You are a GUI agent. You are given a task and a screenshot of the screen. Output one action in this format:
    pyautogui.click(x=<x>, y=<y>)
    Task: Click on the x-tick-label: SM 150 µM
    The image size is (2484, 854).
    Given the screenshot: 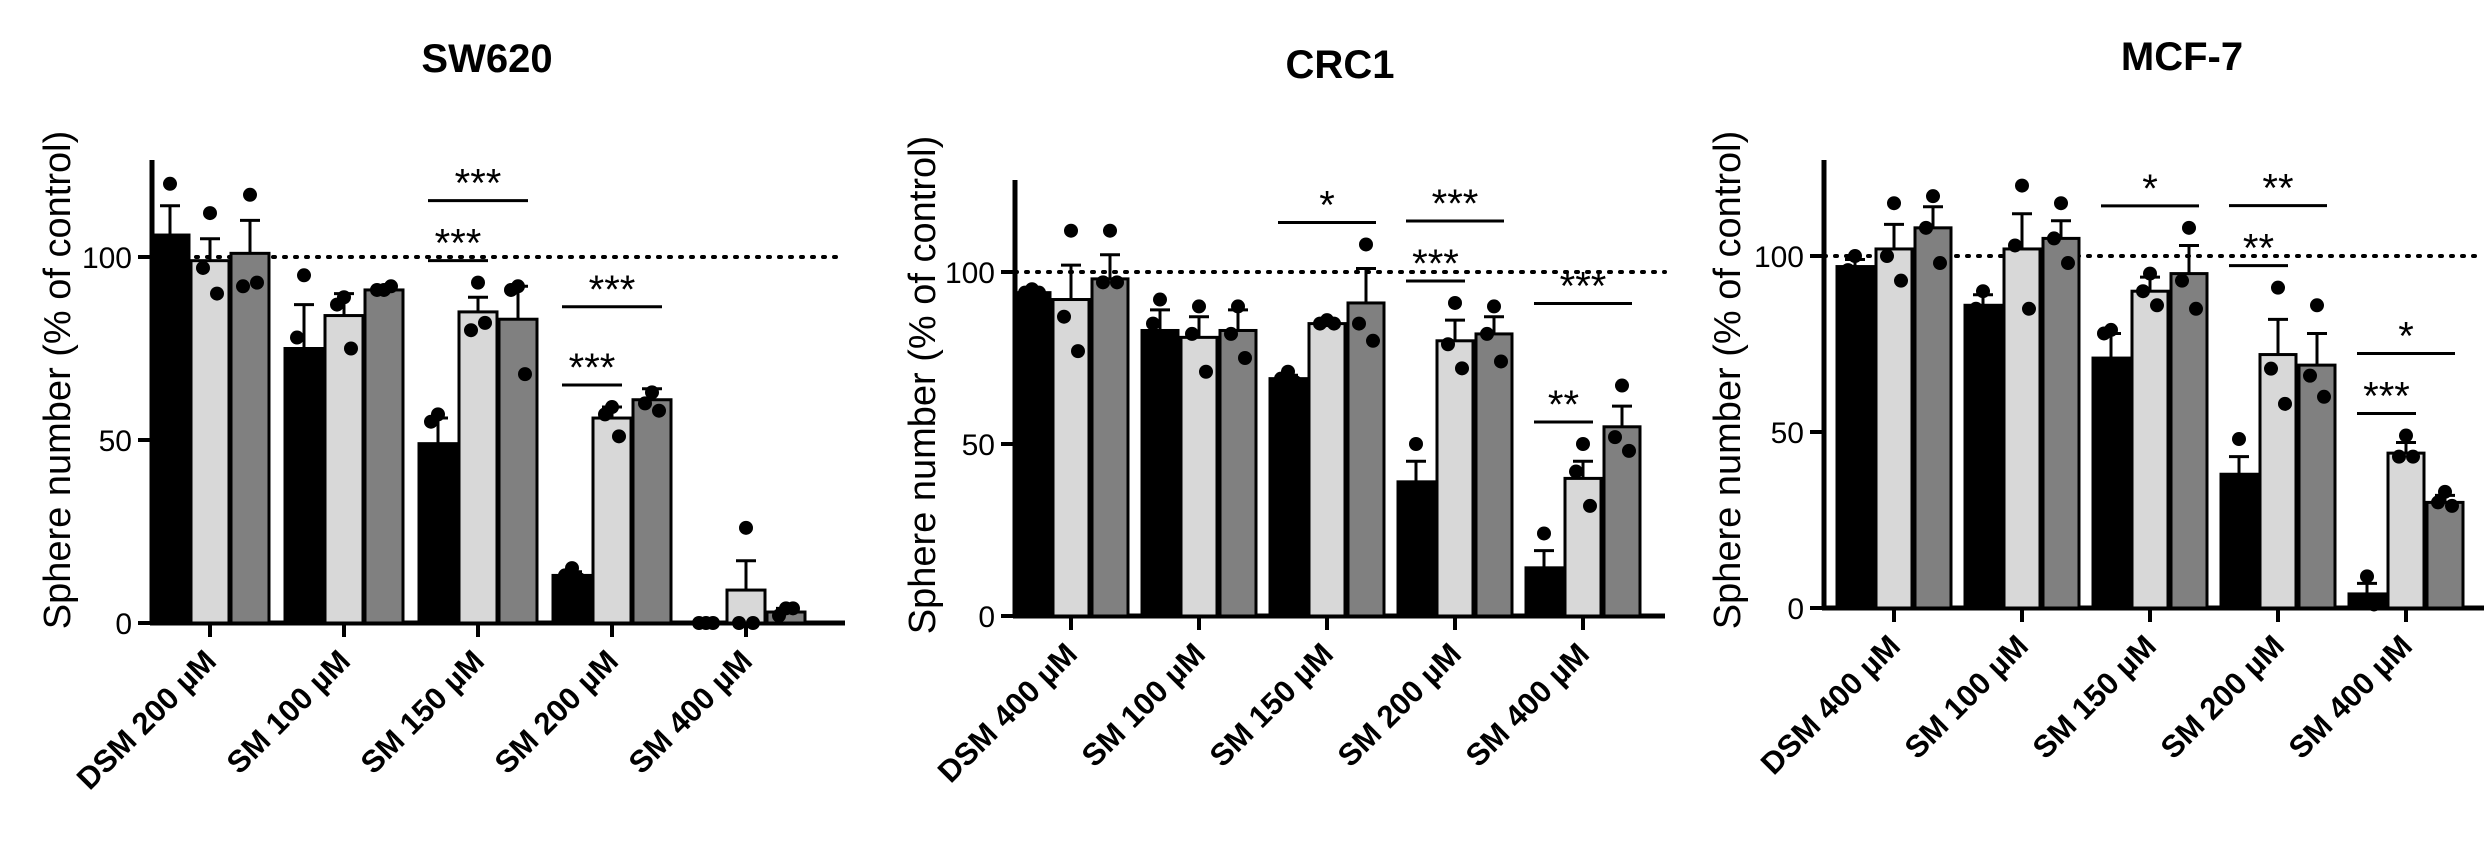 What is the action you would take?
    pyautogui.click(x=422, y=711)
    